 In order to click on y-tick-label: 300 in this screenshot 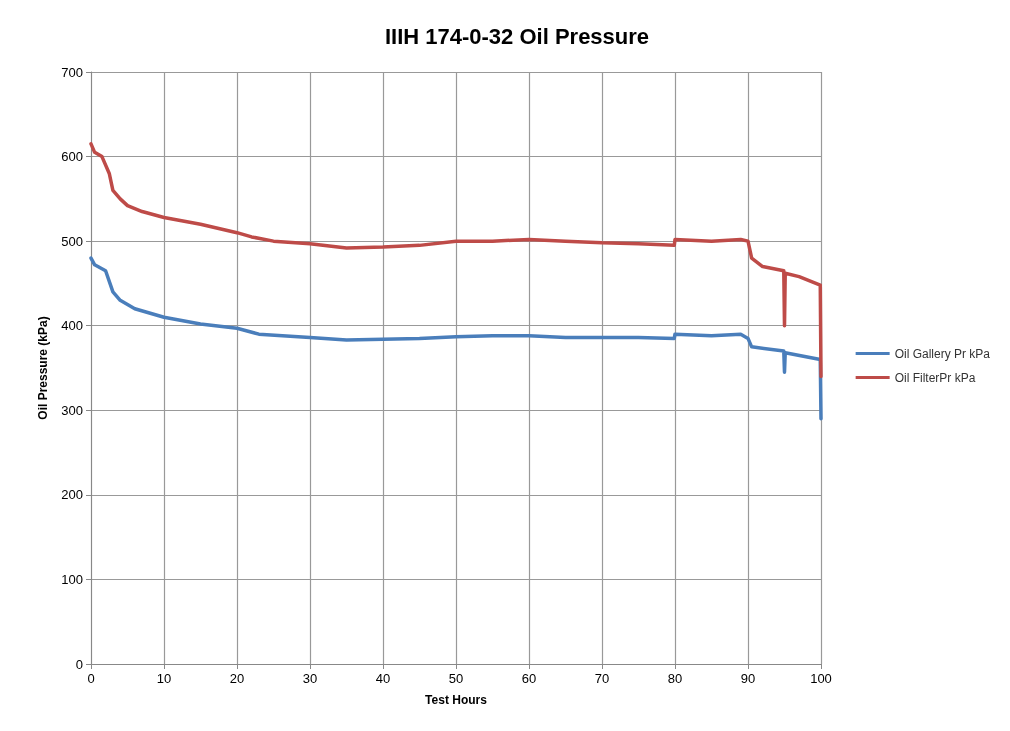, I will do `click(72, 410)`.